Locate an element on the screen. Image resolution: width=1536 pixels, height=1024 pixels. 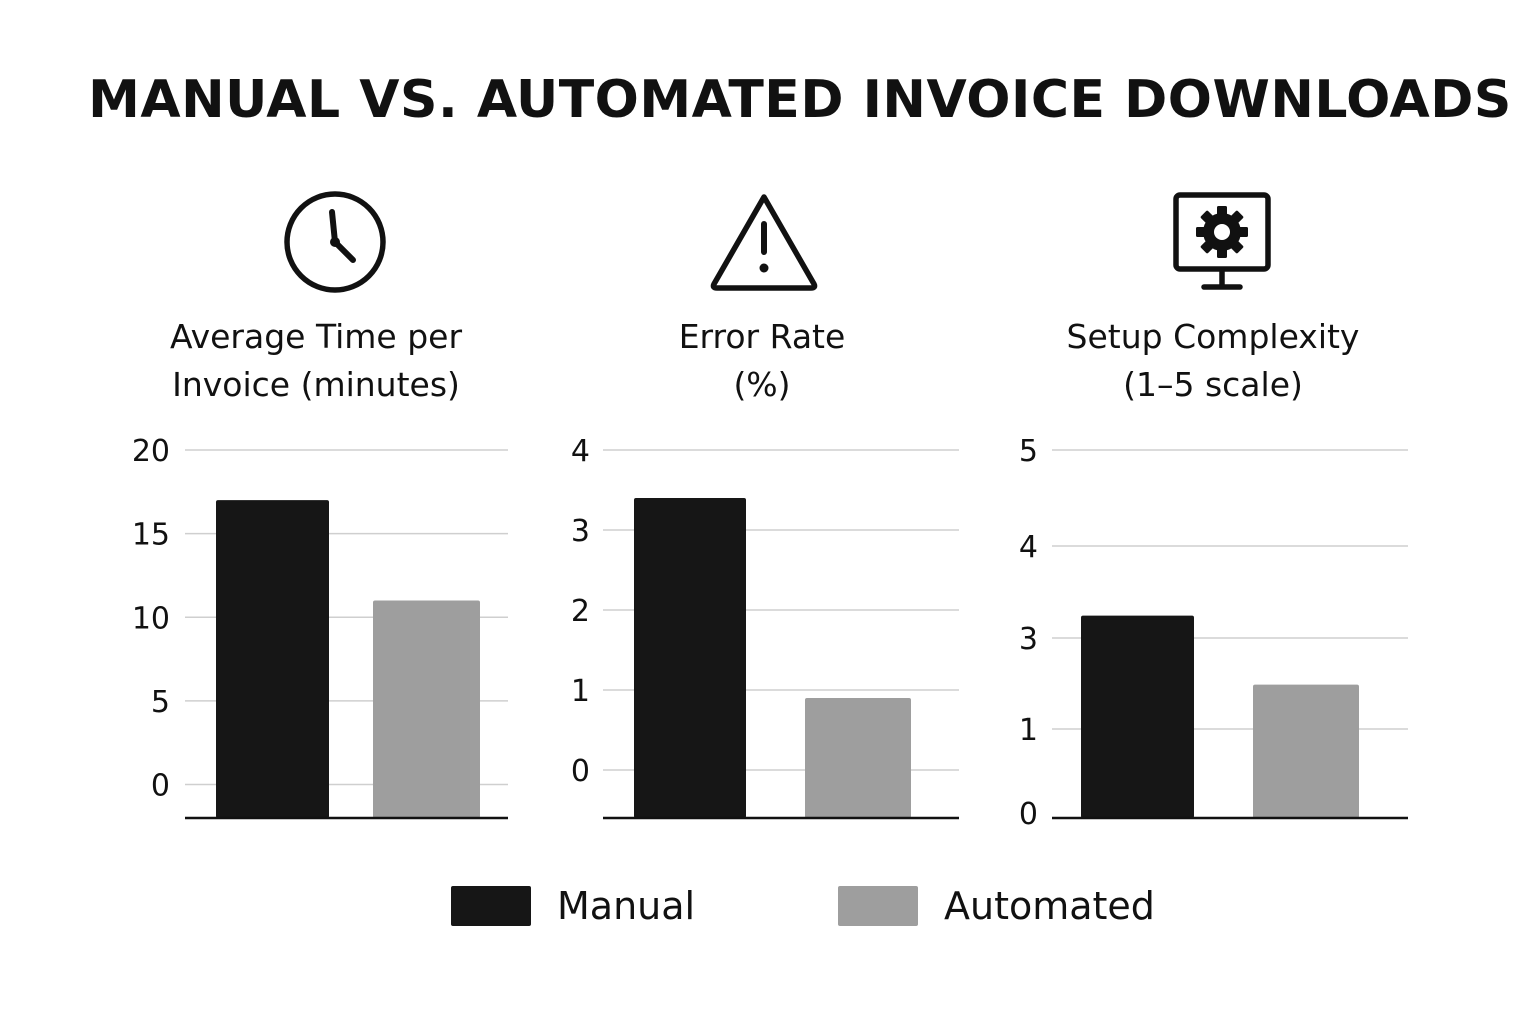
clock-icon is located at coordinates (335, 242).